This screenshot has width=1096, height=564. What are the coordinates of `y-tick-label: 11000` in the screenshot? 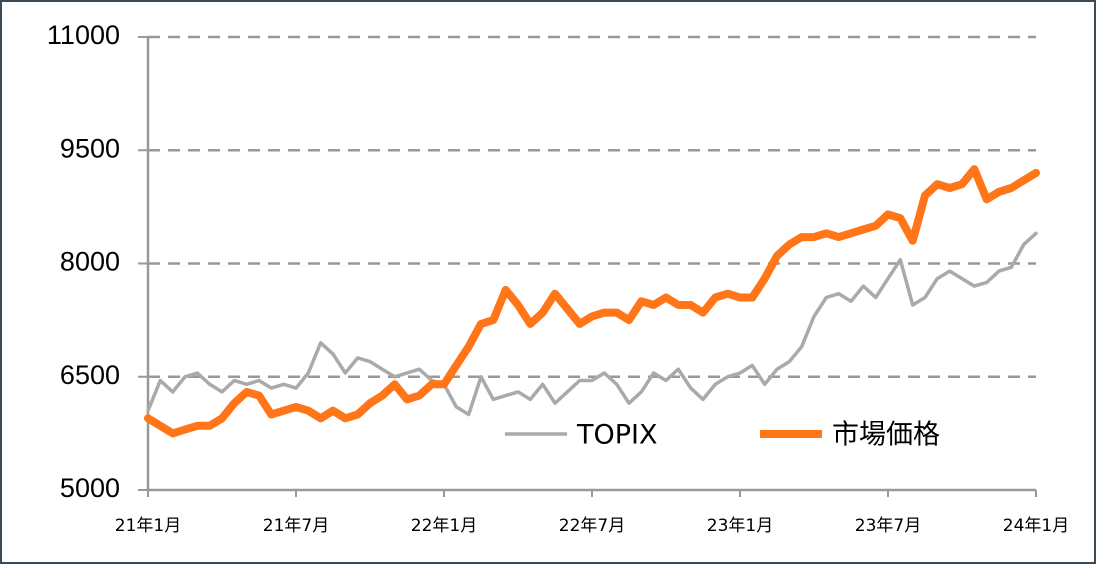 It's located at (83, 35).